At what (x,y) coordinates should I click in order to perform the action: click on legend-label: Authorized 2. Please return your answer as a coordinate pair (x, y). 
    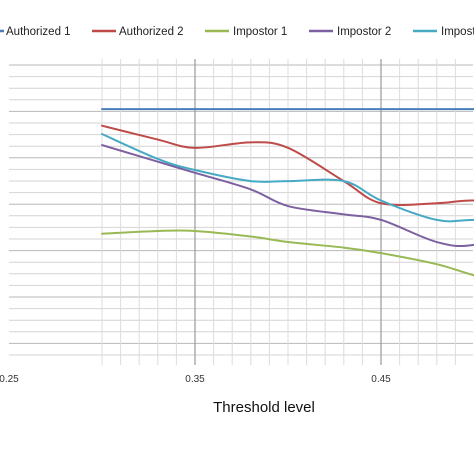
    Looking at the image, I should click on (151, 32).